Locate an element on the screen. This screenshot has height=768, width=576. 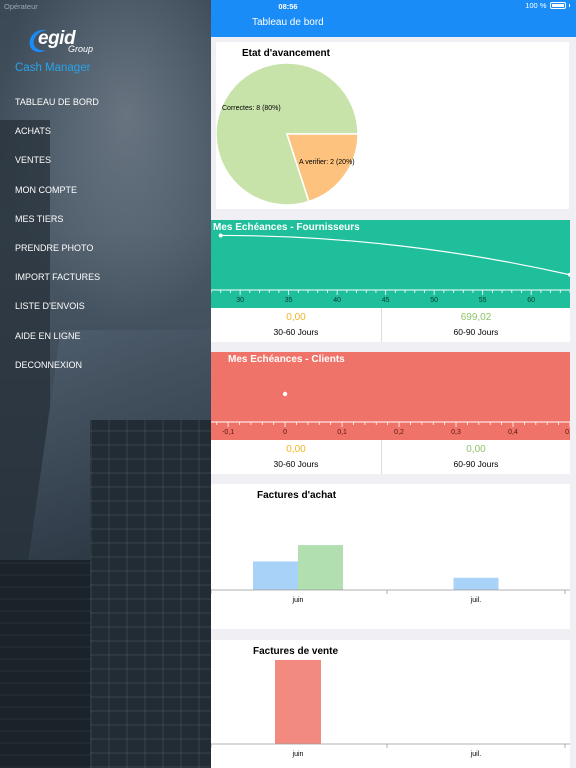
pie-label: A verifier: 2 (20%) is located at coordinates (327, 162).